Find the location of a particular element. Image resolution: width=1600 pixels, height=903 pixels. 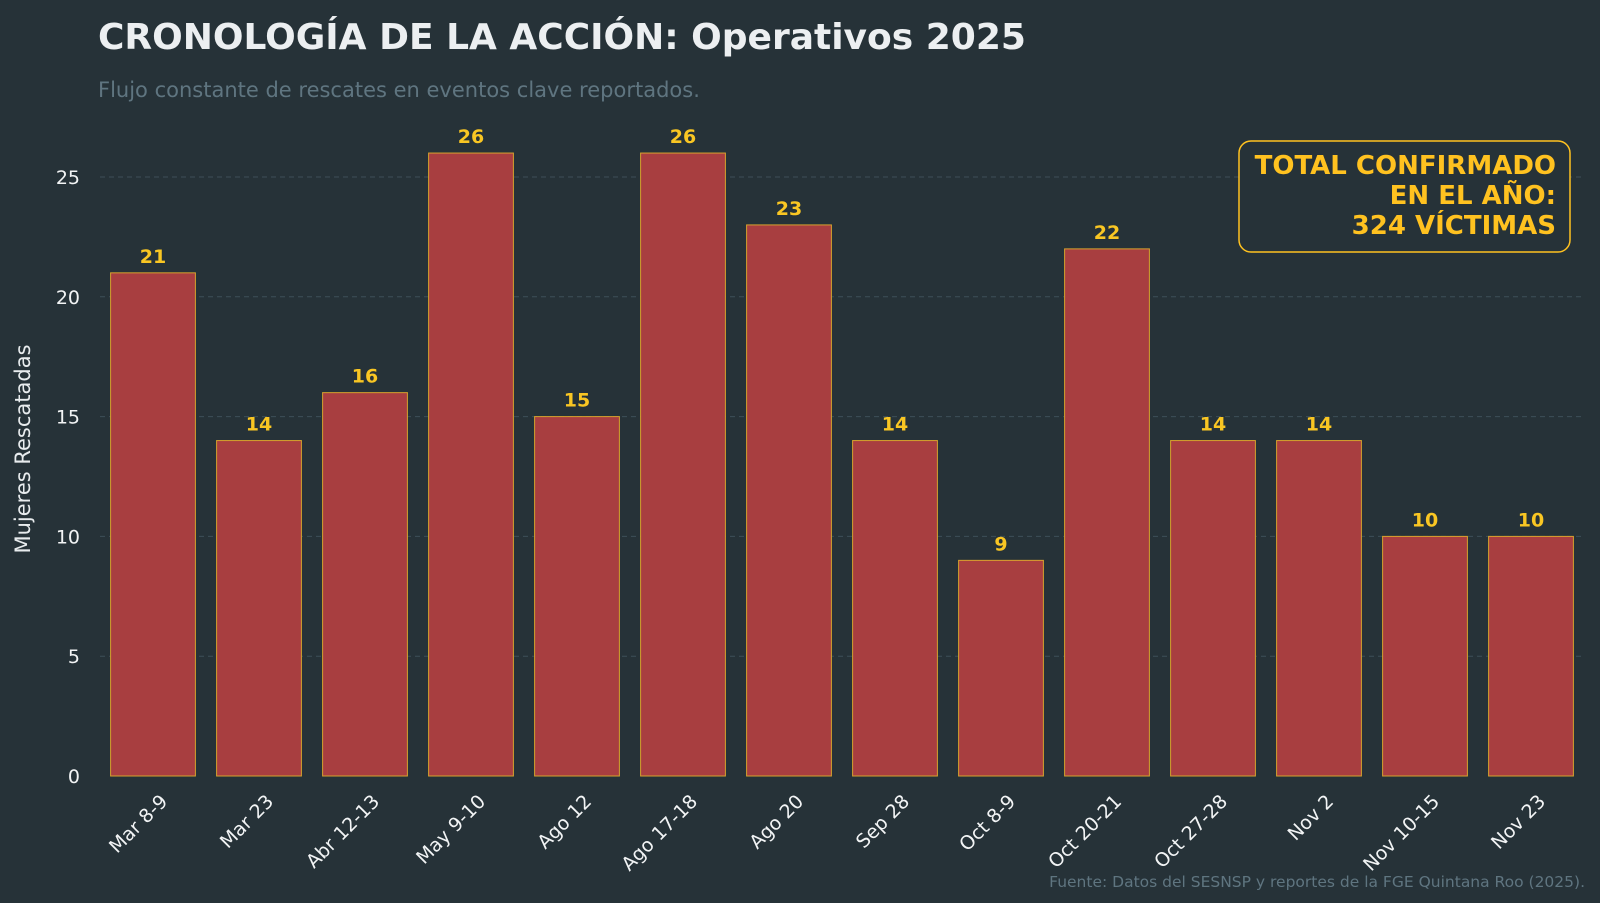

y-tick-label: 20 is located at coordinates (68, 298).